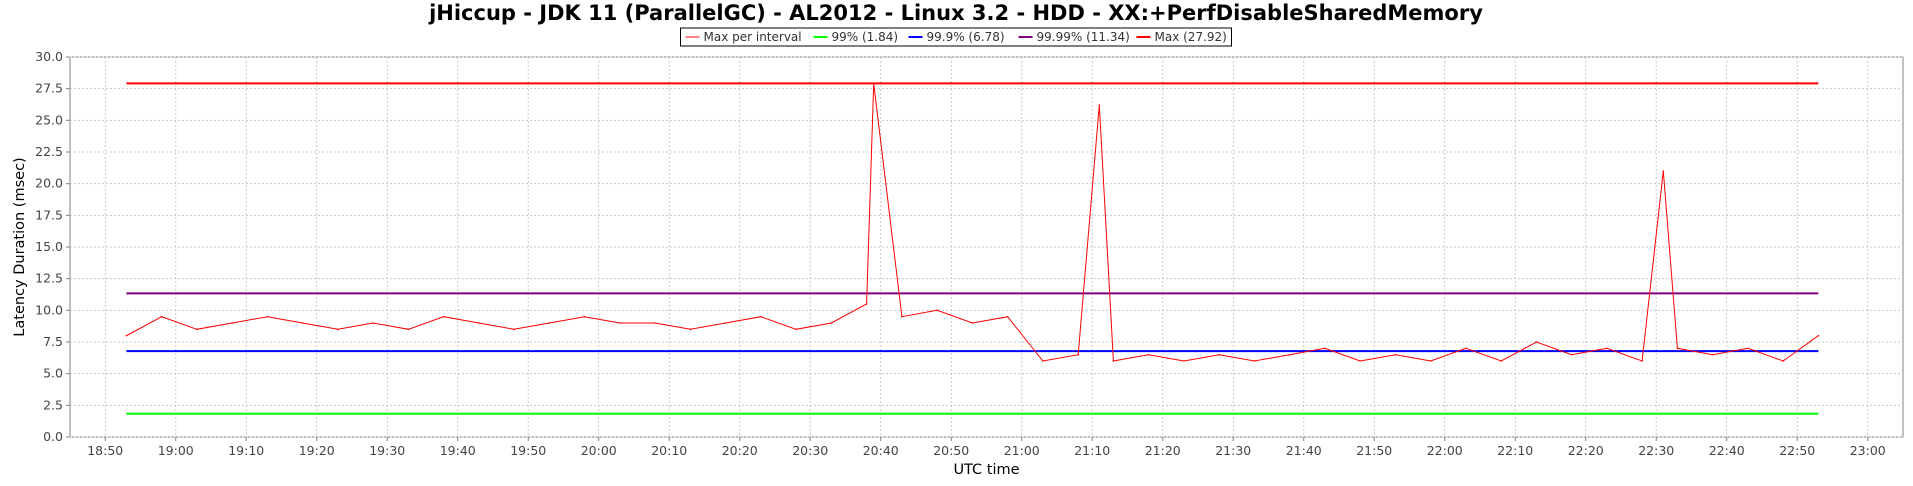 Image resolution: width=1913 pixels, height=486 pixels. I want to click on x-tick-label: 19:50, so click(528, 450).